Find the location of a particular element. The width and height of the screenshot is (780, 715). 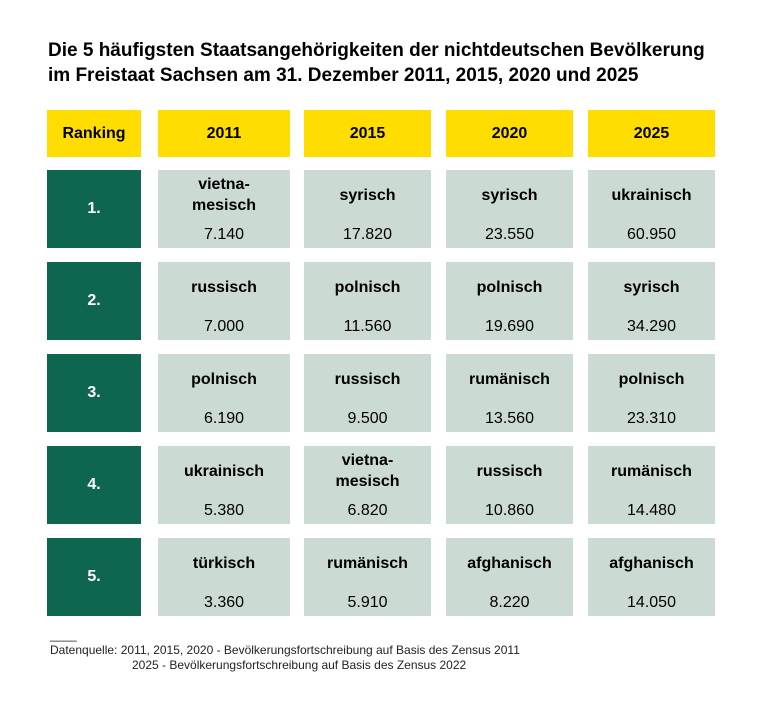

population-value: 6.820 is located at coordinates (367, 510).